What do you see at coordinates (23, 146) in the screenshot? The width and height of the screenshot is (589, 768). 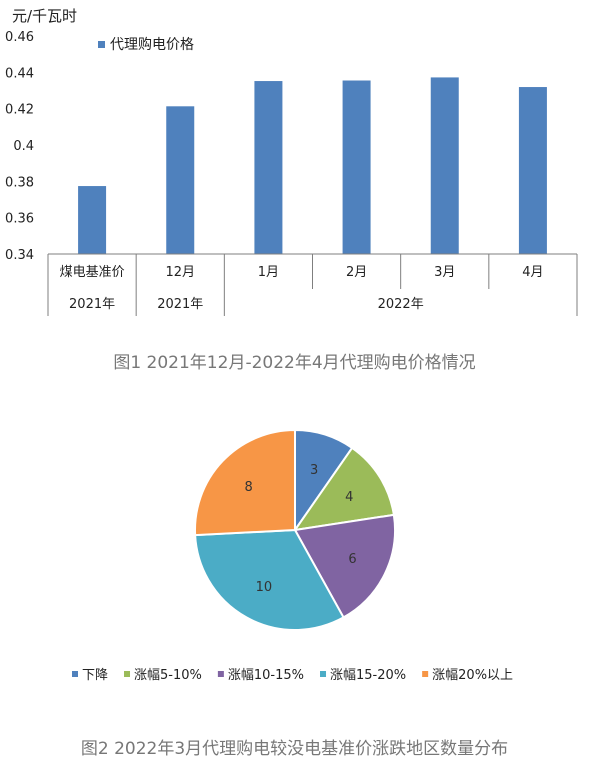 I see `y-tick-label: 0.4` at bounding box center [23, 146].